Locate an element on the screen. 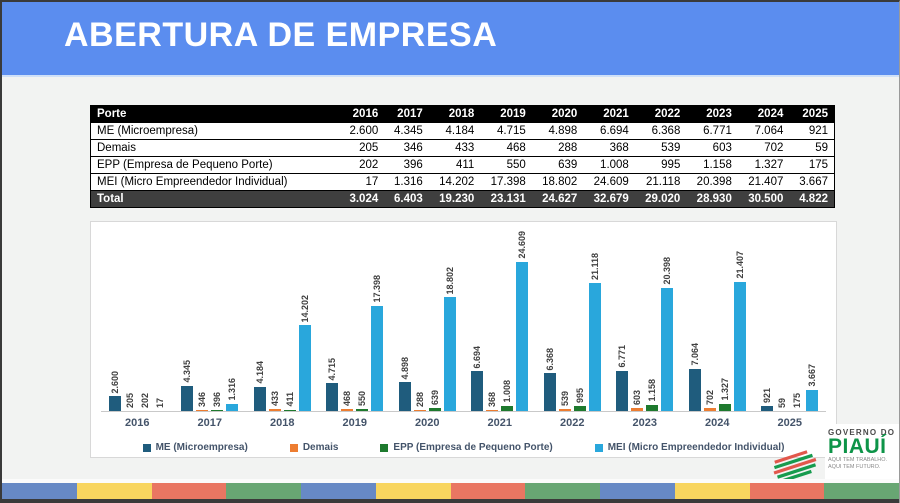  bar-group-2016: 2.600 205 202 17 2016 is located at coordinates (137, 328).